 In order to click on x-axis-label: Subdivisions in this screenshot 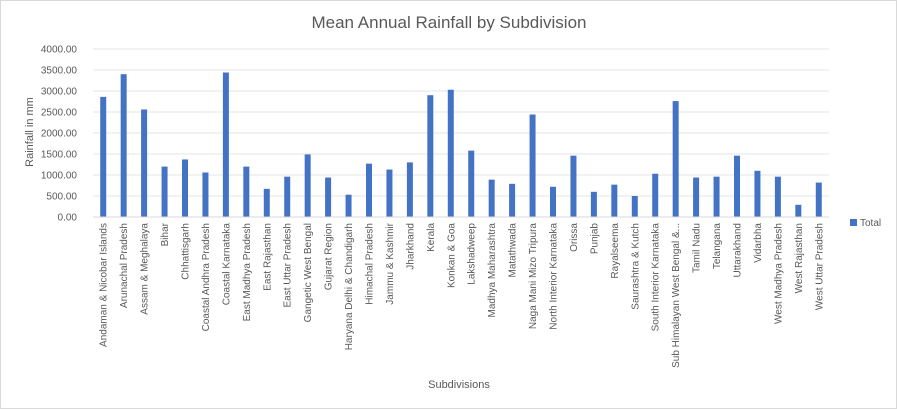, I will do `click(459, 385)`.